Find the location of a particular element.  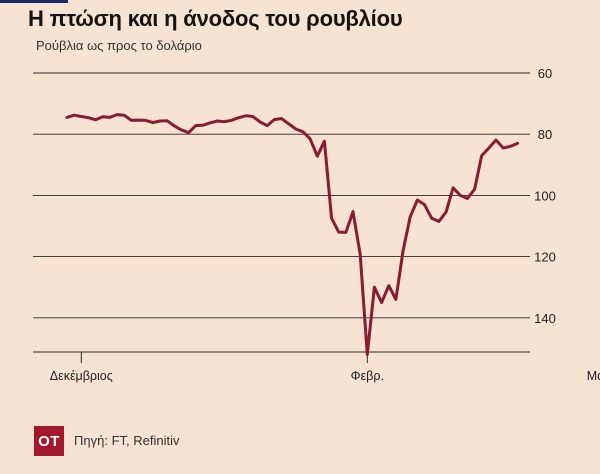

ot-logo: OT is located at coordinates (49, 441).